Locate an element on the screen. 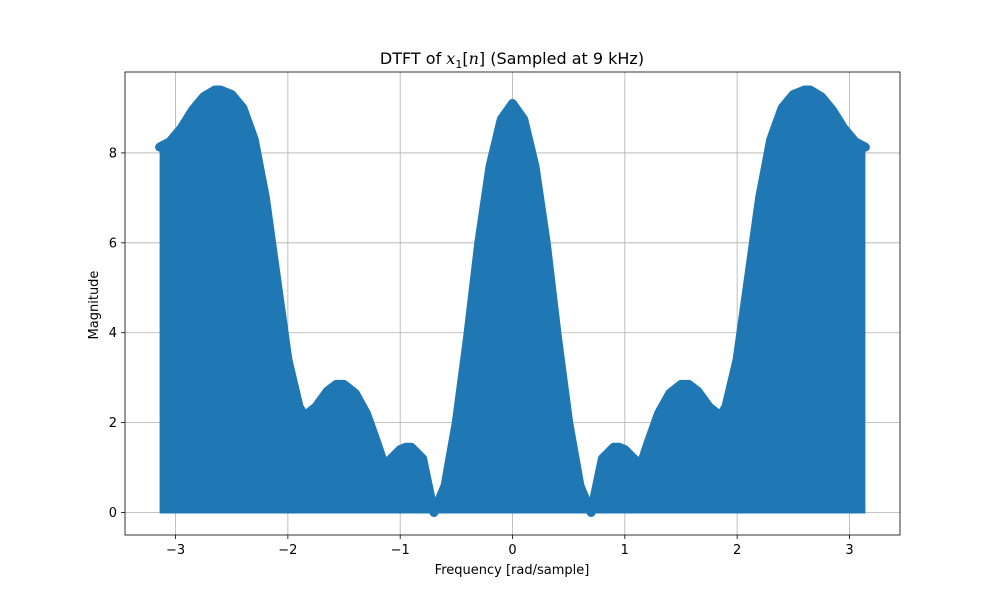 The width and height of the screenshot is (1000, 600). y-tick-label: 0 is located at coordinates (113, 513).